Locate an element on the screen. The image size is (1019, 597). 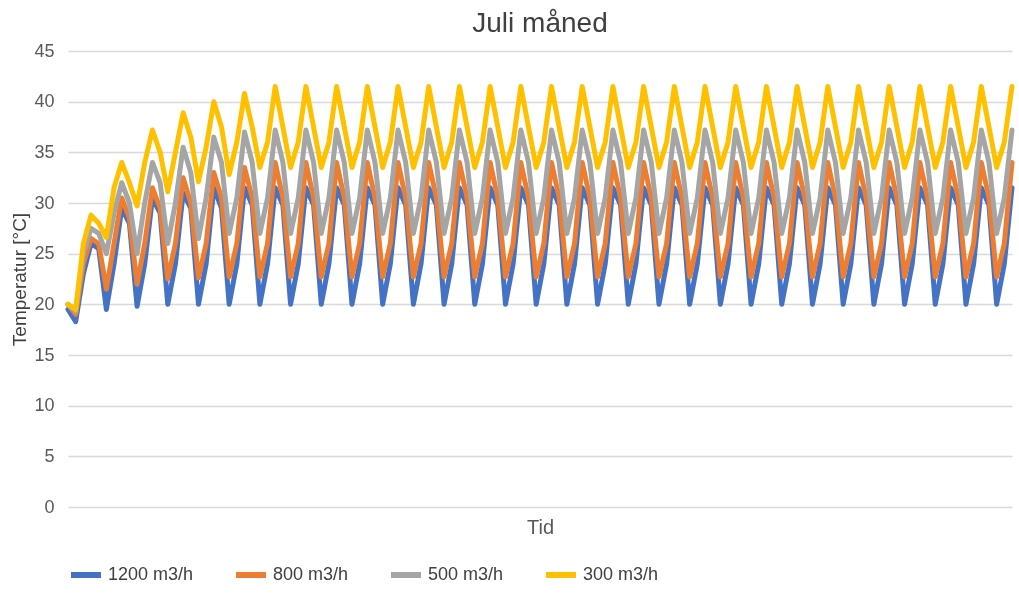
y-tick-label: 5 is located at coordinates (49, 455).